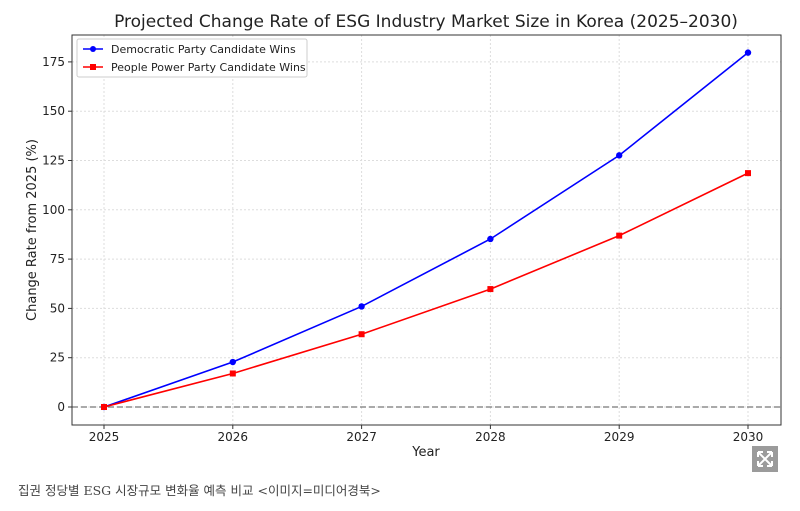 The height and width of the screenshot is (511, 800). I want to click on y-tick-label: 125, so click(53, 161).